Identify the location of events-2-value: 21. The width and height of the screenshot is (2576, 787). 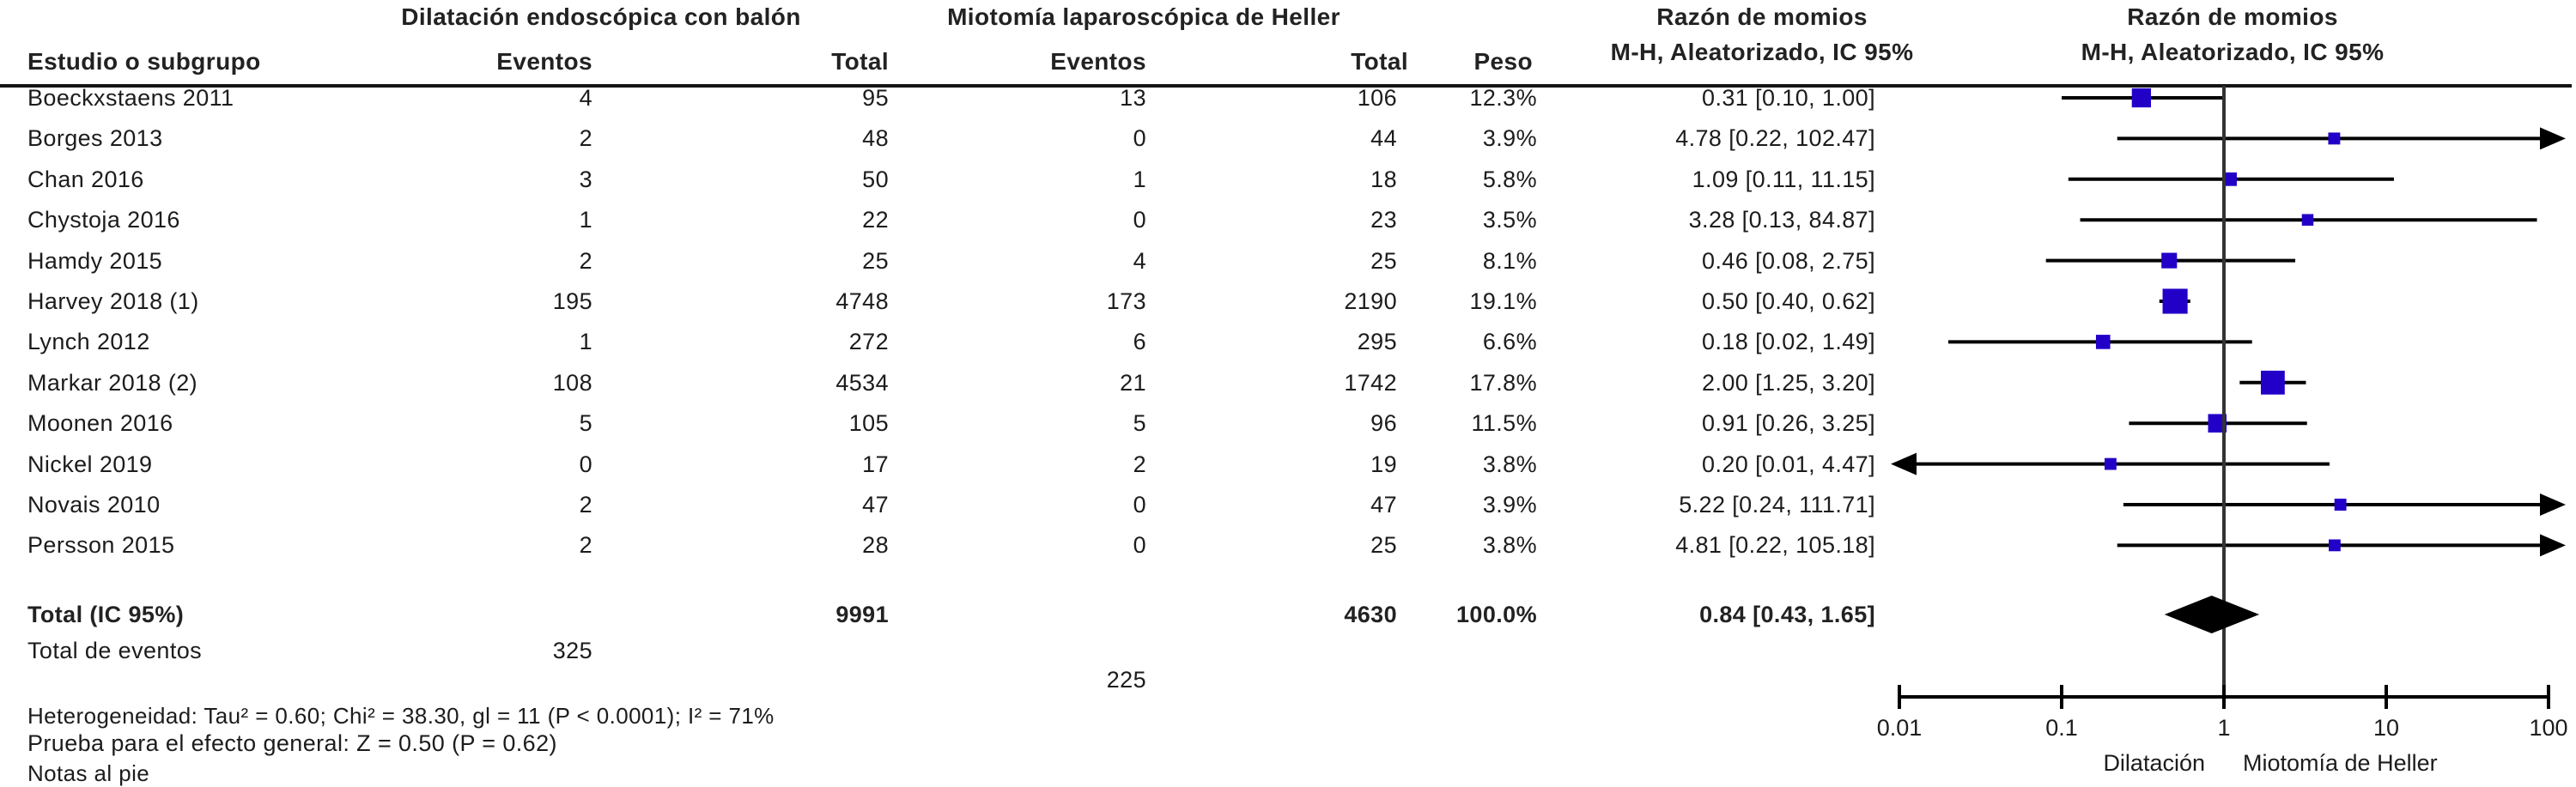
(1133, 383).